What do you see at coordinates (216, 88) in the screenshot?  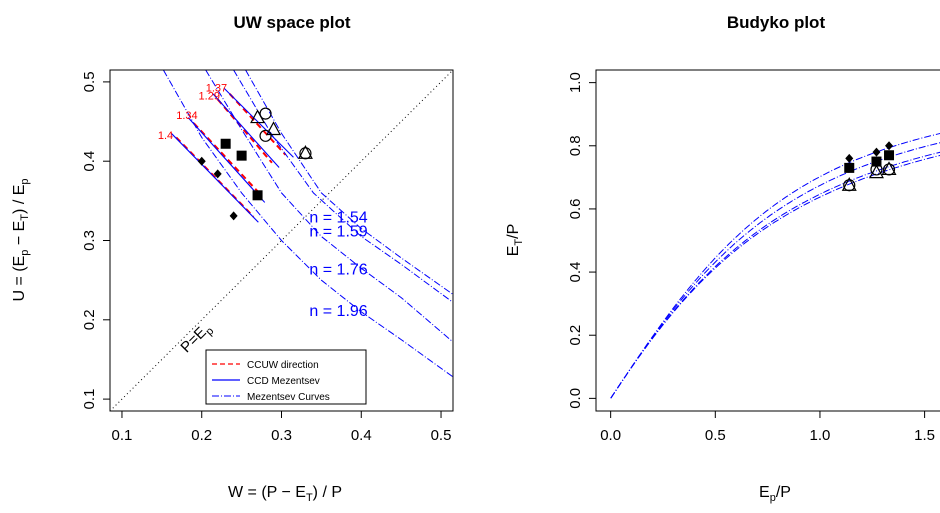 I see `ccuw-ratio-label: 1.37` at bounding box center [216, 88].